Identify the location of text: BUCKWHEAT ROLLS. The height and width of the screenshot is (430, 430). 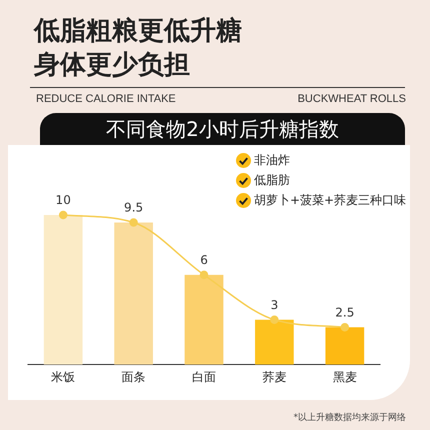
(352, 99).